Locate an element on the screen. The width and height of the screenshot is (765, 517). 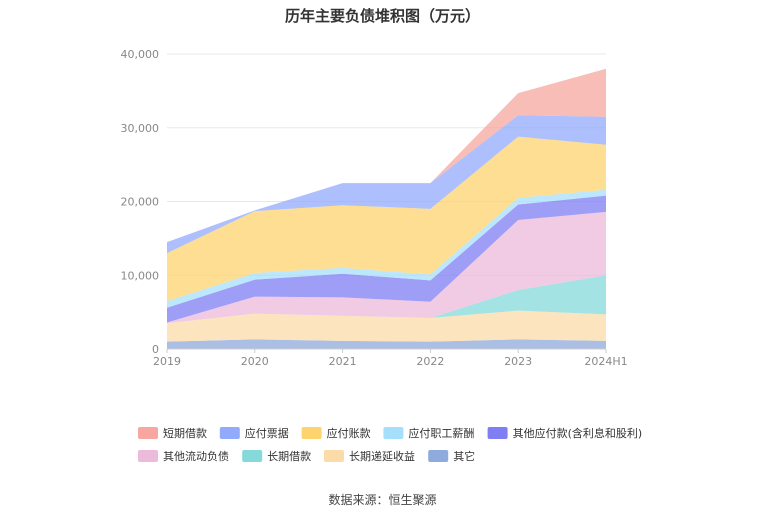
chart-title: 历年主要负债堆积图（万元） is located at coordinates (382, 16).